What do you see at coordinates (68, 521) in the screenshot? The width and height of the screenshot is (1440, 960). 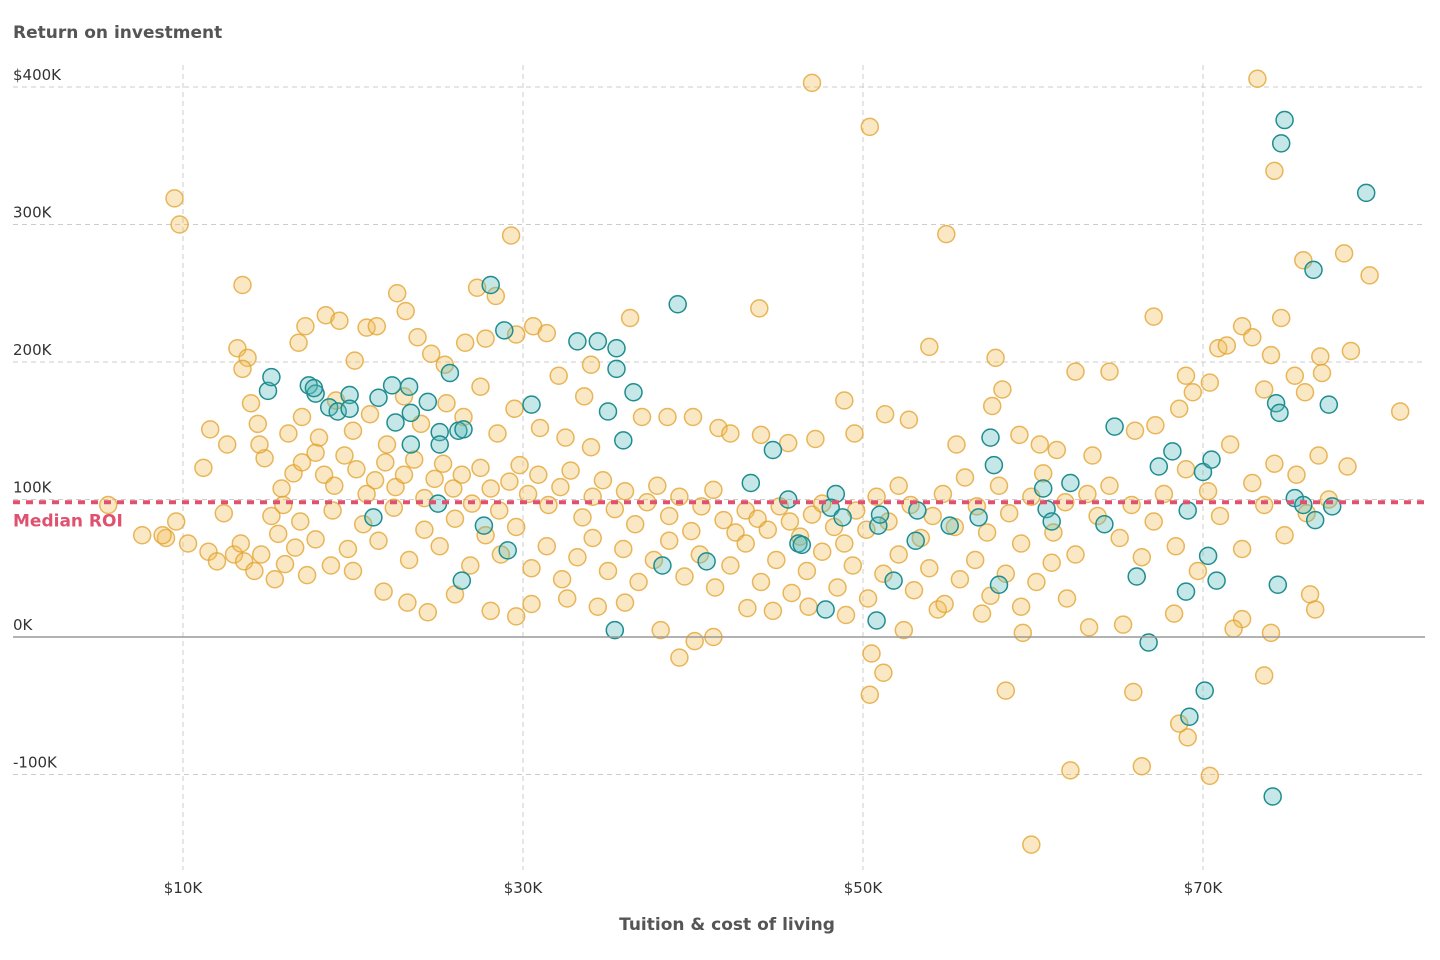 I see `median-roi-label: Median ROI` at bounding box center [68, 521].